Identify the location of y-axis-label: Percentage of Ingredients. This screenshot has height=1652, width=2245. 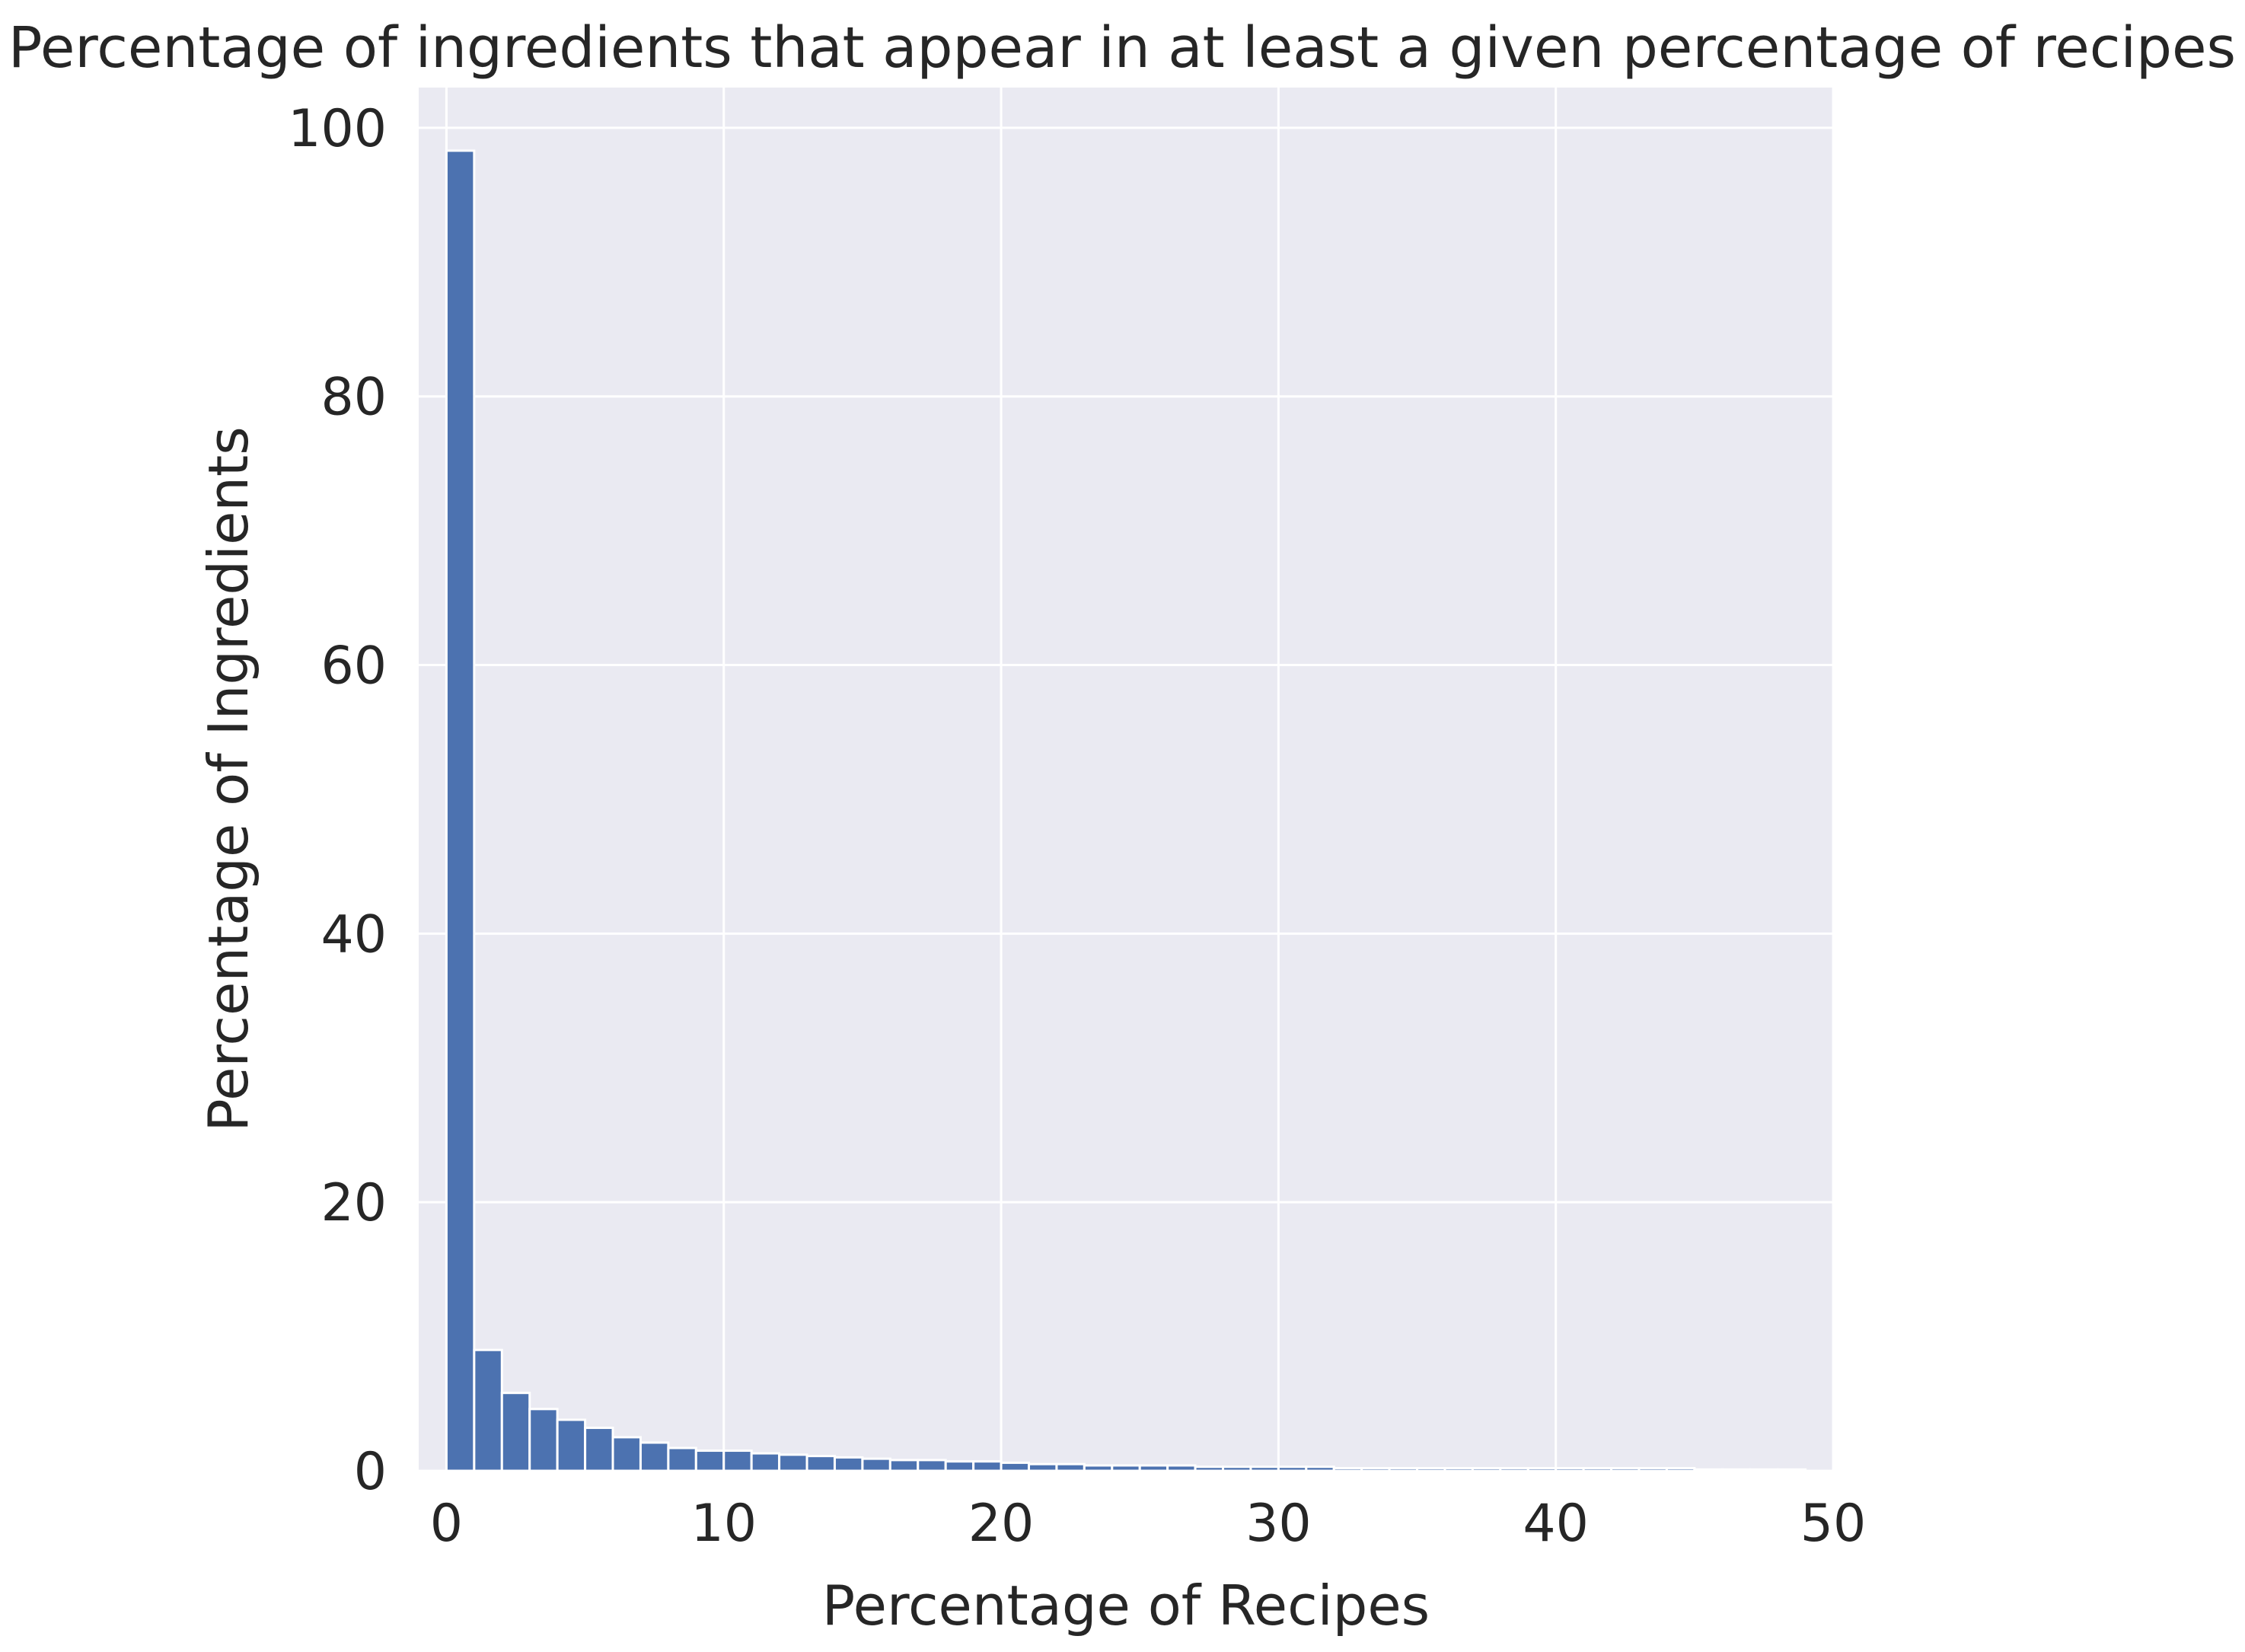
(228, 778).